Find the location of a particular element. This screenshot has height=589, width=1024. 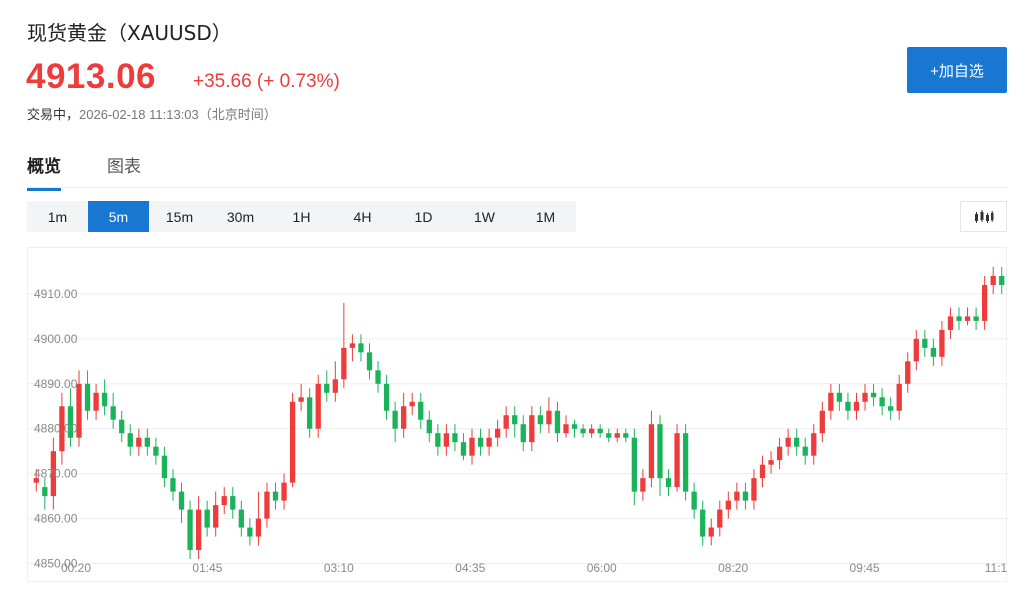

period-4h: 4H is located at coordinates (362, 216).